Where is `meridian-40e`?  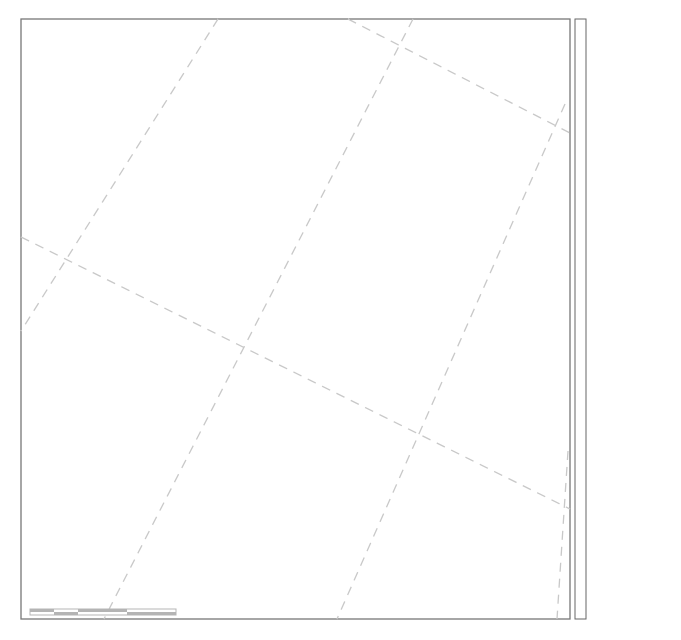
meridian-40e is located at coordinates (562, 535).